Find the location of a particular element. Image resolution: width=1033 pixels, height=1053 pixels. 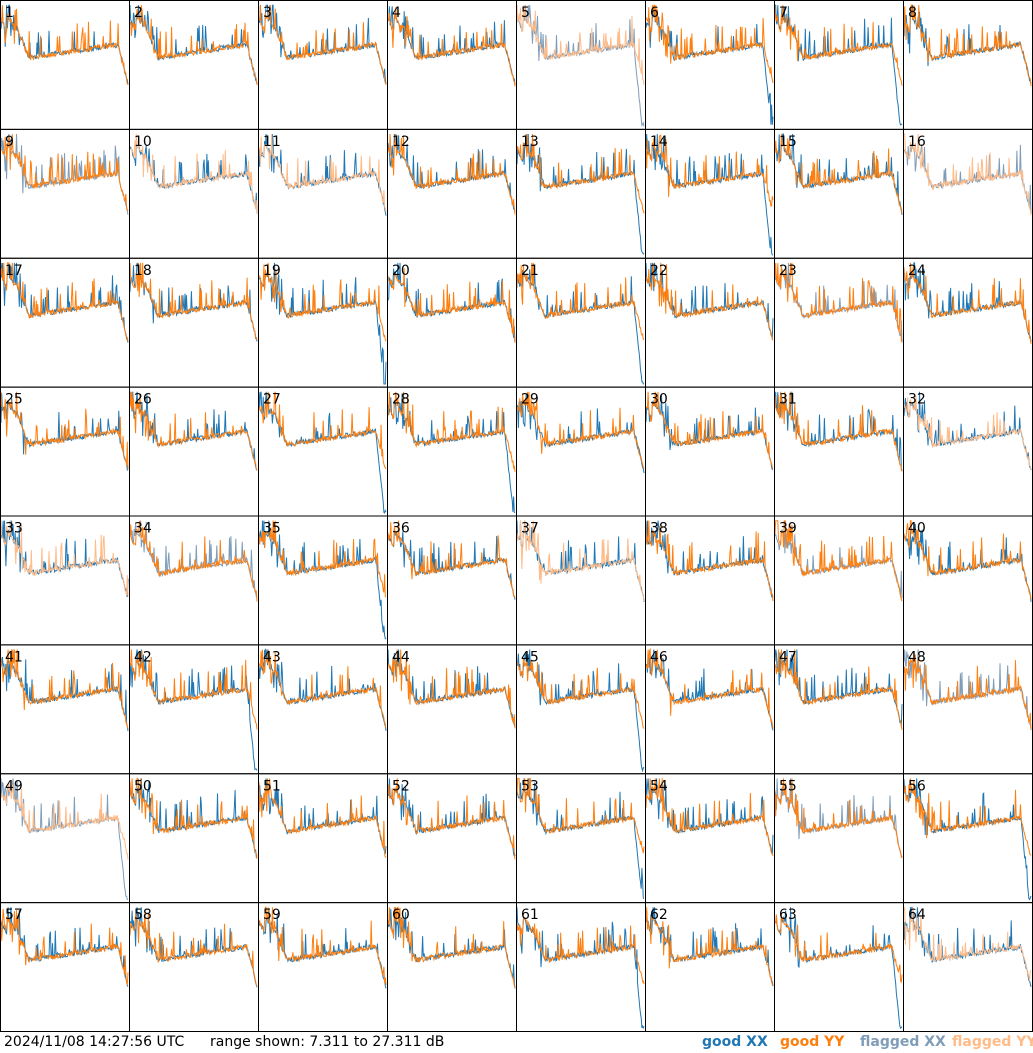

panel-45-label: 45 is located at coordinates (530, 657).